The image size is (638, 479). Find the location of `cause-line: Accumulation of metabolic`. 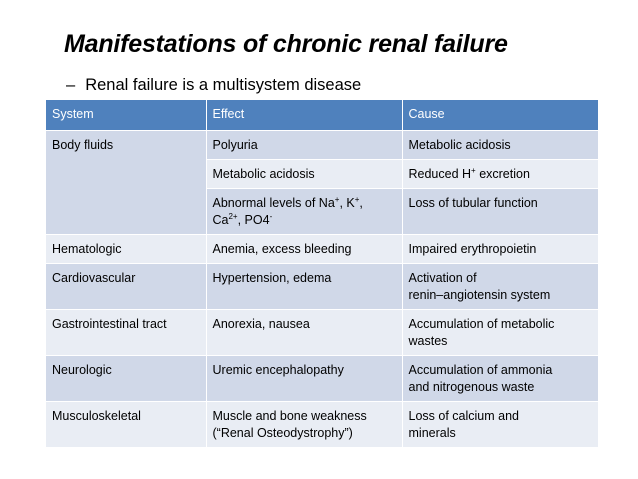

cause-line: Accumulation of metabolic is located at coordinates (481, 324).